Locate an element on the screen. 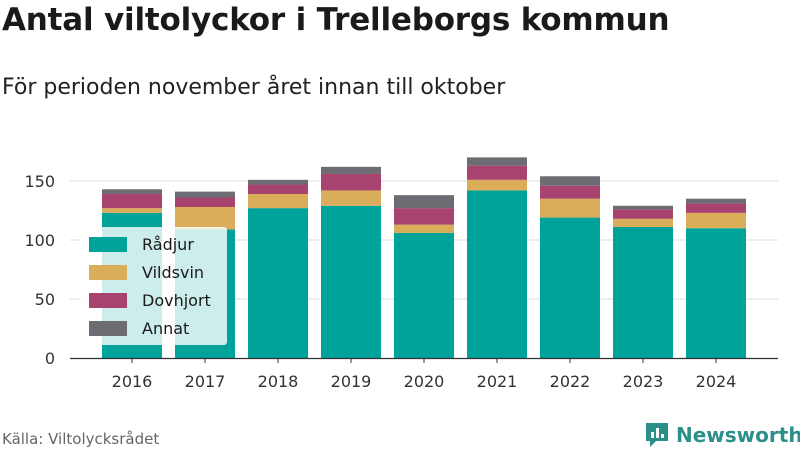  legend-swatch-vildsvin is located at coordinates (108, 272).